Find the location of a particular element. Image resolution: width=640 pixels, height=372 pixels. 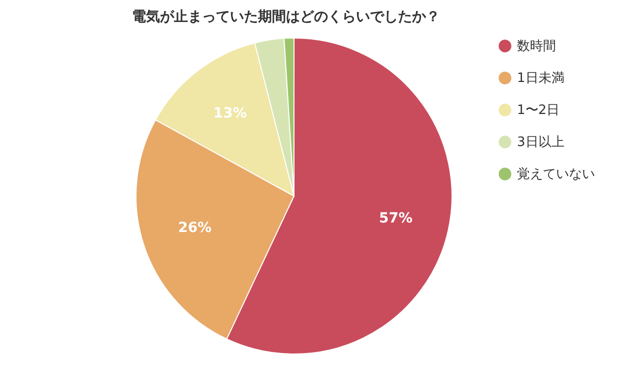

legend-label: 数時間 is located at coordinates (536, 46).